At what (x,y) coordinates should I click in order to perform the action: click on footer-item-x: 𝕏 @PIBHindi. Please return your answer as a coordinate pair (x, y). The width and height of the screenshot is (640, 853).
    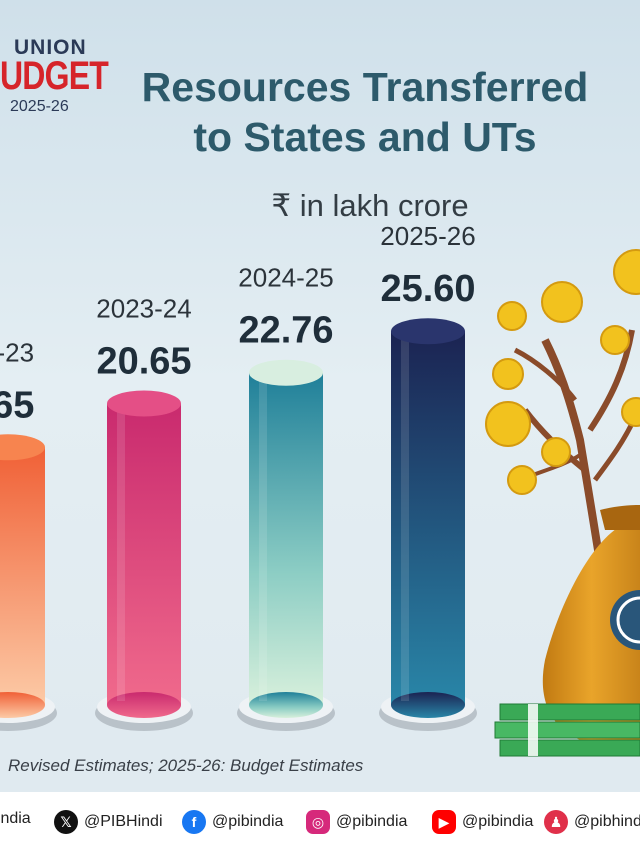
    Looking at the image, I should click on (108, 822).